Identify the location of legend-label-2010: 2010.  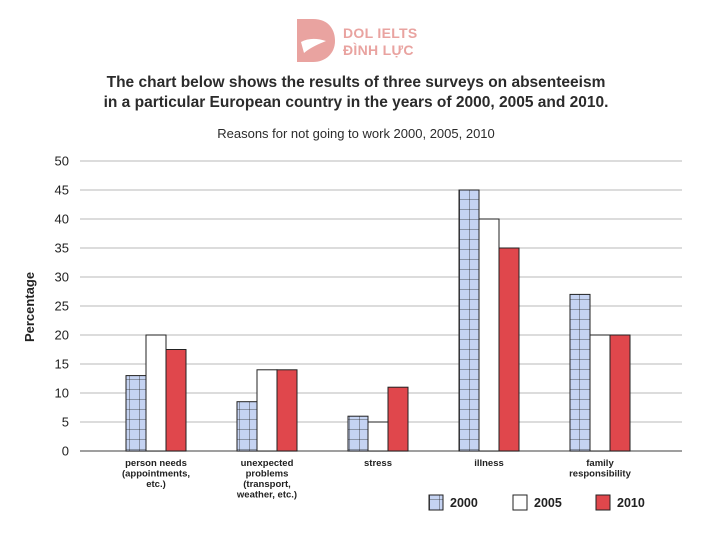
(631, 503).